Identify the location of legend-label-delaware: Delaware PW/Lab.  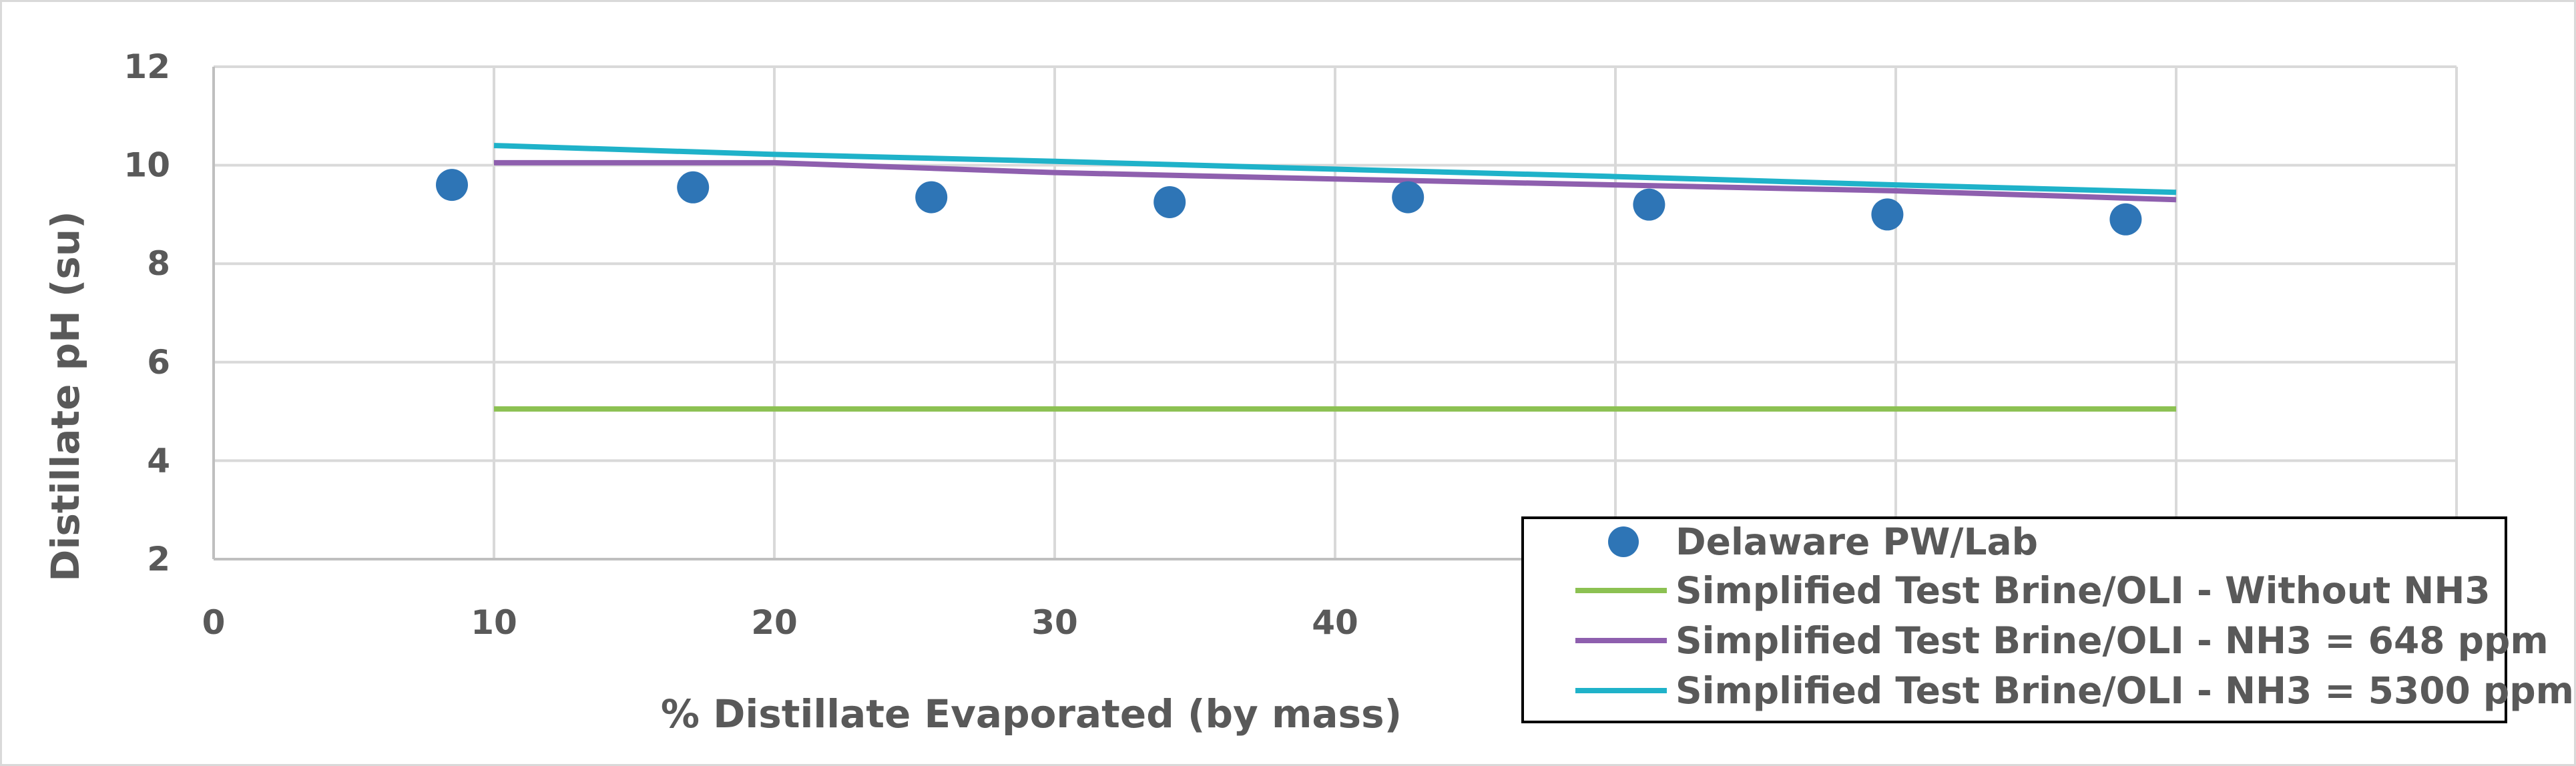
(1857, 541).